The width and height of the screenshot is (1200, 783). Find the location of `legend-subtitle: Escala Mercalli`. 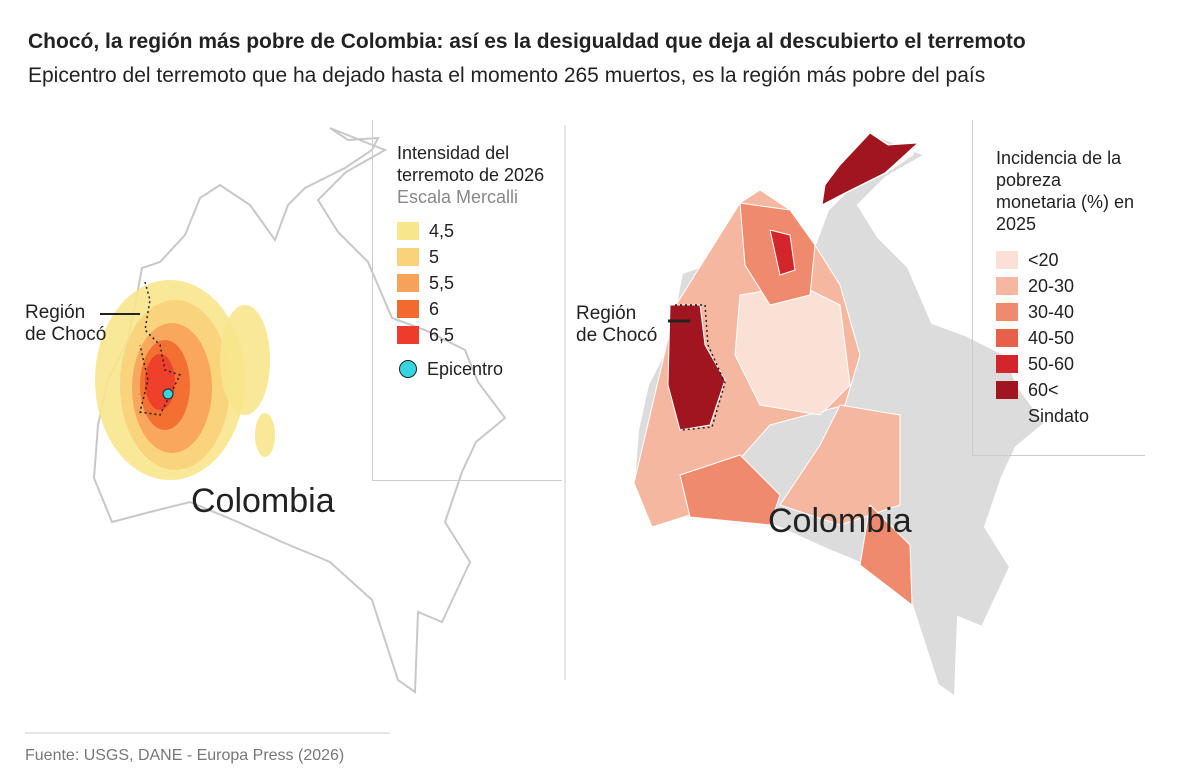

legend-subtitle: Escala Mercalli is located at coordinates (458, 197).